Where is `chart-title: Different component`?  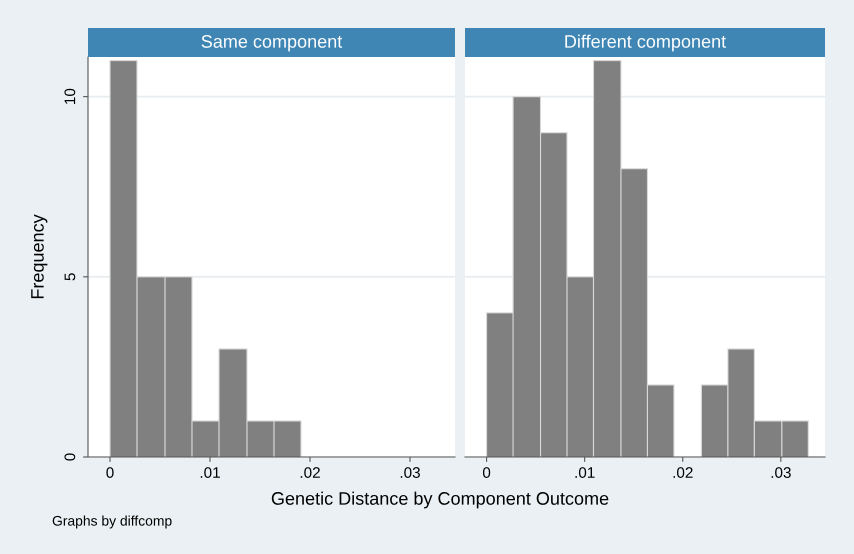 chart-title: Different component is located at coordinates (645, 43).